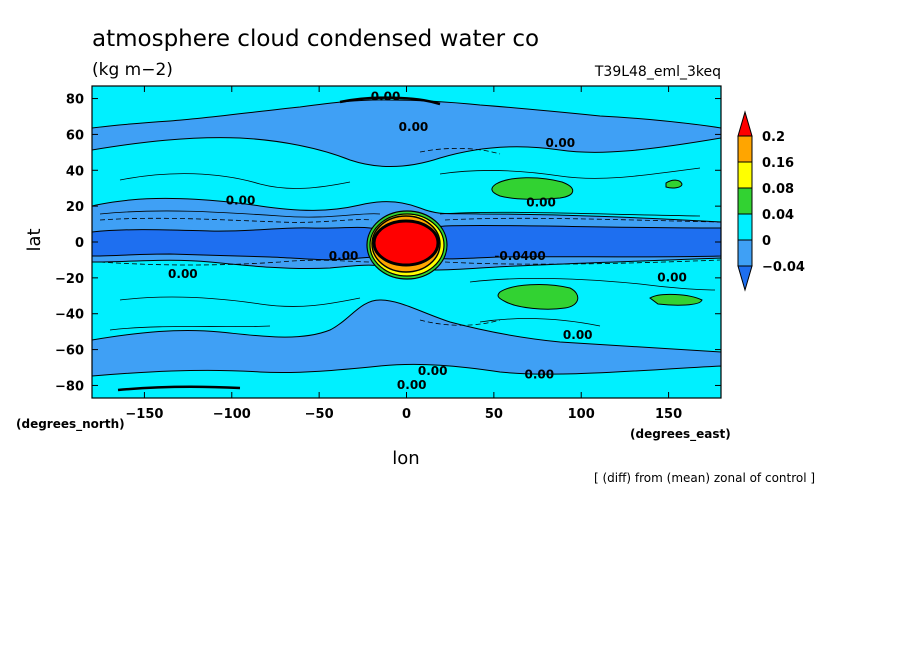  What do you see at coordinates (69, 315) in the screenshot?
I see `y-tick-label: −40` at bounding box center [69, 315].